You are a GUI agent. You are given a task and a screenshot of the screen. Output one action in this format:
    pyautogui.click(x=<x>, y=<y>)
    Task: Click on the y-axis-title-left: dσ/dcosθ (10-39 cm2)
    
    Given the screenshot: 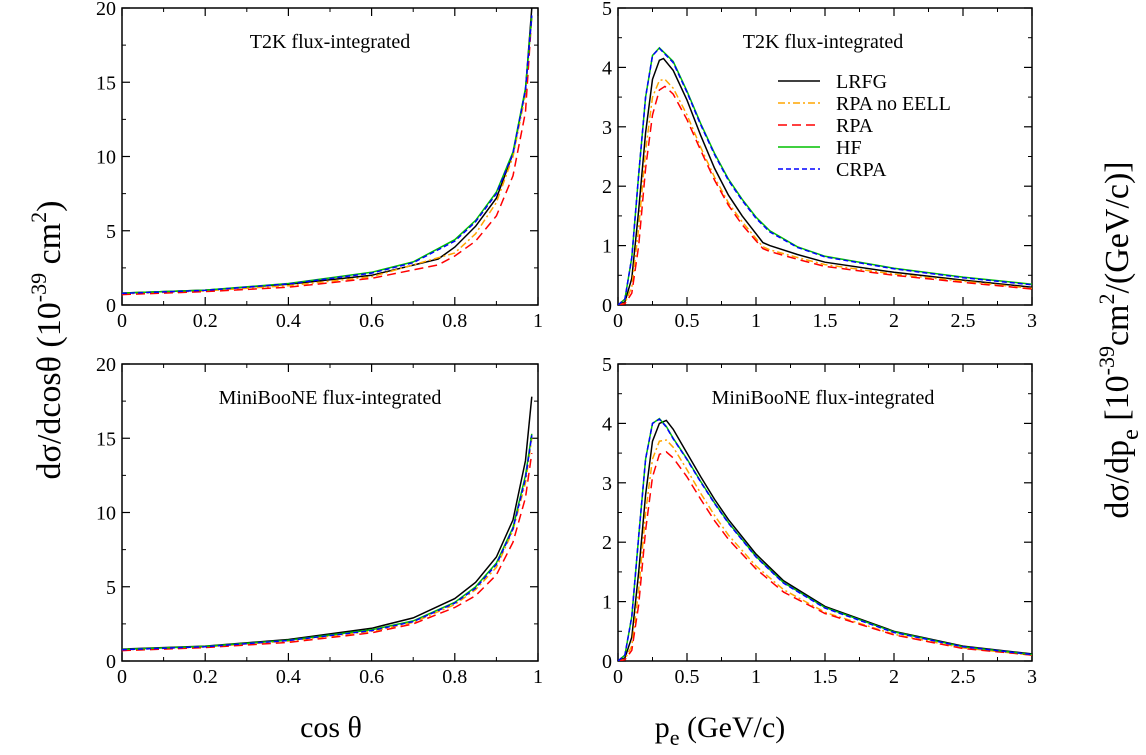 What is the action you would take?
    pyautogui.click(x=47, y=340)
    